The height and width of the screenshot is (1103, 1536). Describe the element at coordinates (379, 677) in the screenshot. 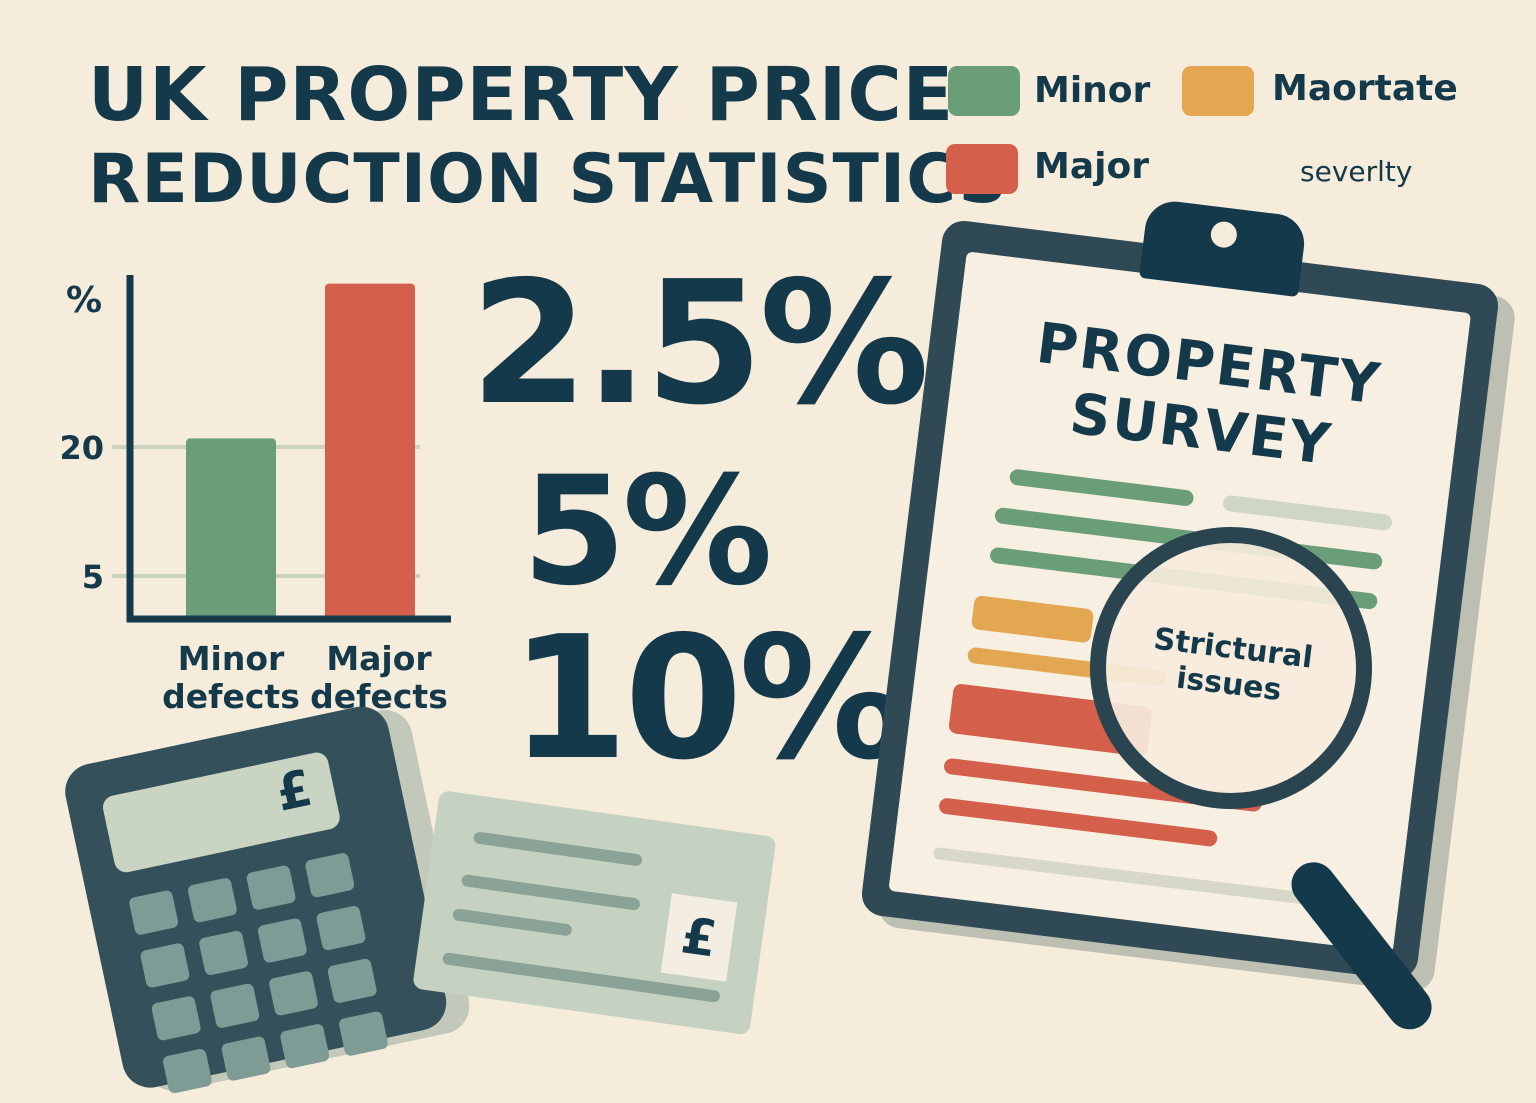

I see `x-tick-label-major: Major defects` at that location.